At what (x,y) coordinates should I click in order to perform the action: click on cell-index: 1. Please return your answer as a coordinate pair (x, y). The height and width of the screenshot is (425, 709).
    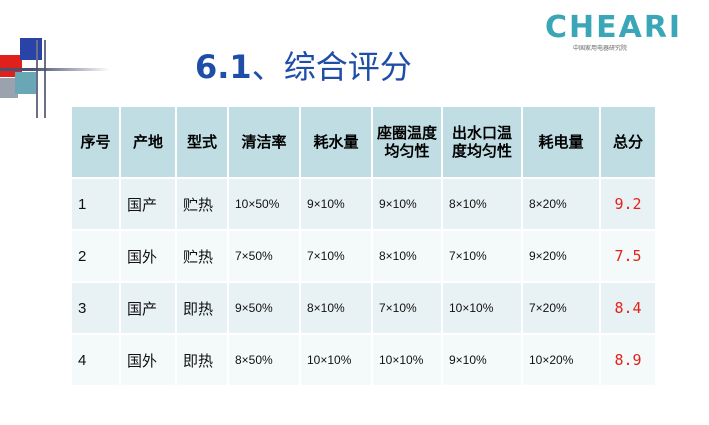
    Looking at the image, I should click on (96, 204).